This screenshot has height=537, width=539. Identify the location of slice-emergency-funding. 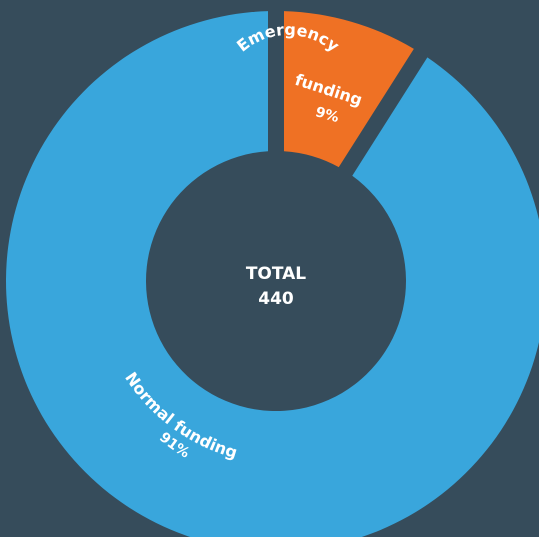
(348, 89).